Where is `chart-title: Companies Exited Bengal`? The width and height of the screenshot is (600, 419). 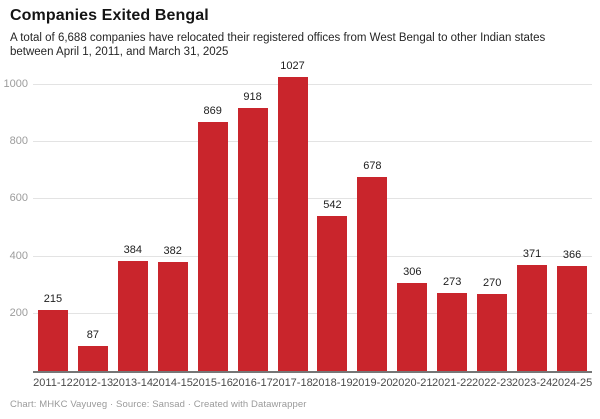
chart-title: Companies Exited Bengal is located at coordinates (109, 15).